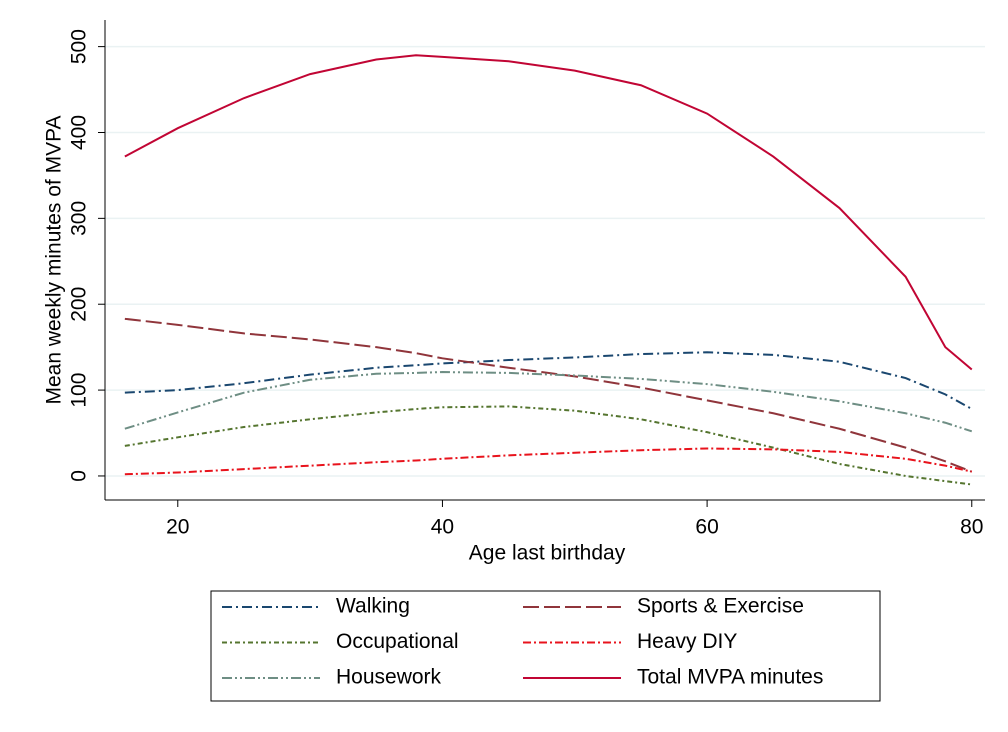  I want to click on y-tick-label: 200, so click(79, 304).